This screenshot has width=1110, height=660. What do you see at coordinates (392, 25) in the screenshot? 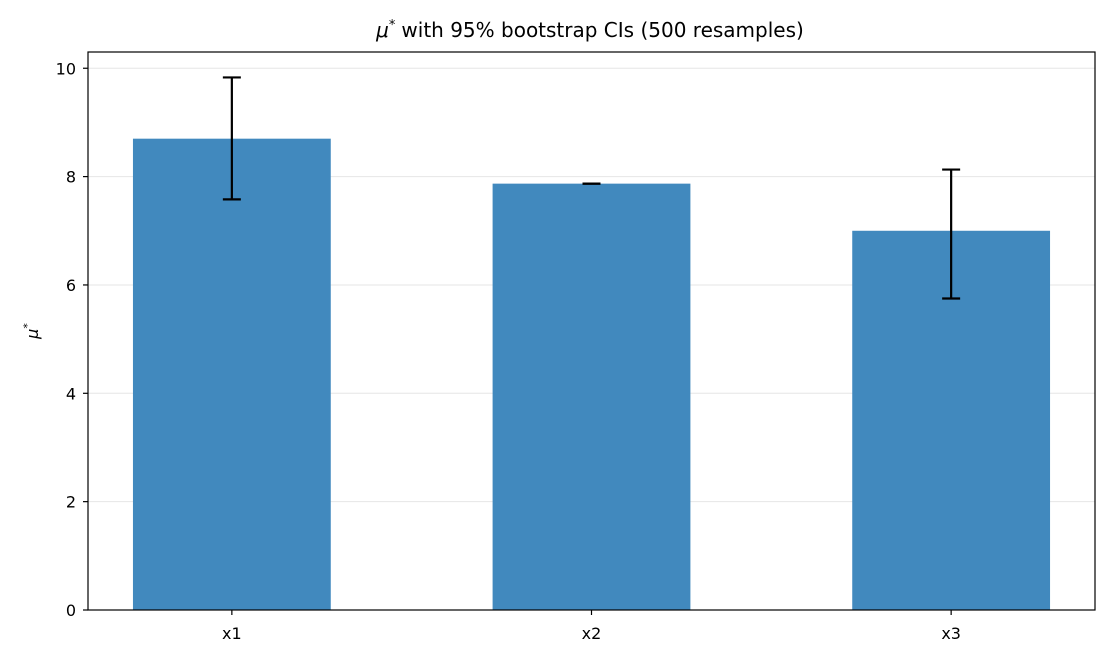
I see `title-superscript: *` at bounding box center [392, 25].